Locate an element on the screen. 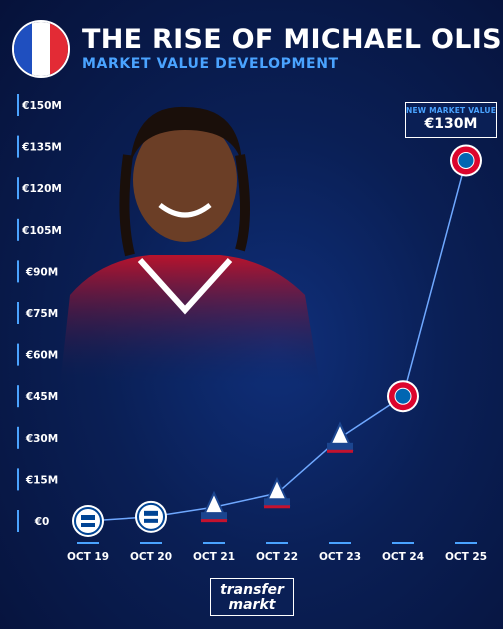  y-tick-label: €90M is located at coordinates (41, 272).